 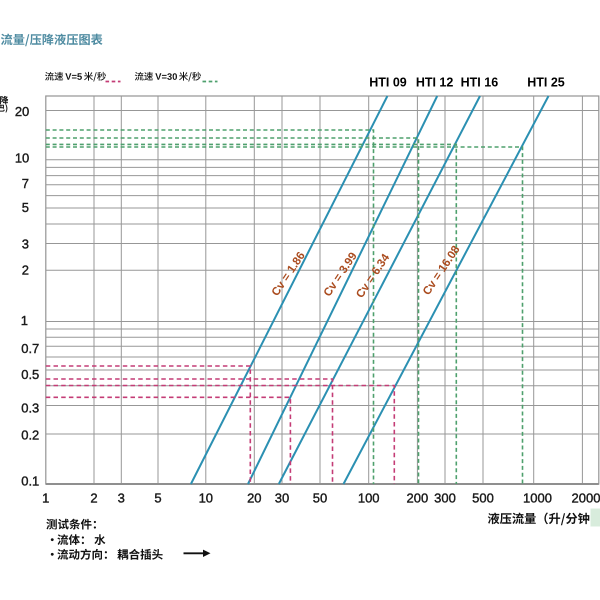 What do you see at coordinates (418, 497) in the screenshot?
I see `svg-text: 200` at bounding box center [418, 497].